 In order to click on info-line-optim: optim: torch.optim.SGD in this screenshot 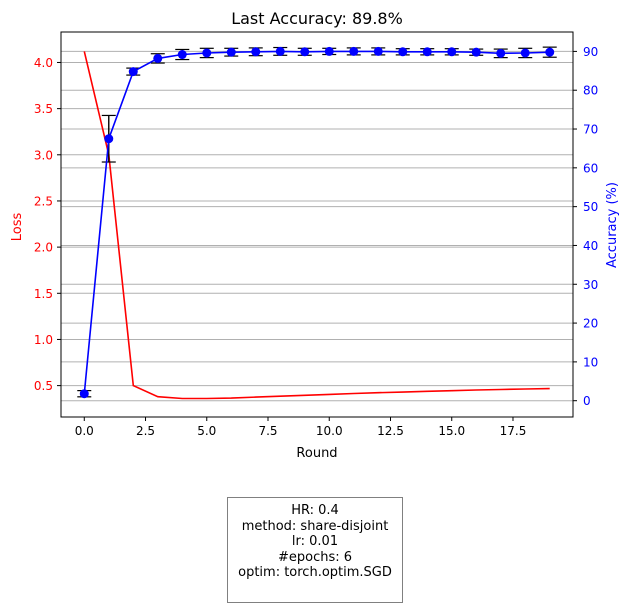, I will do `click(315, 572)`.